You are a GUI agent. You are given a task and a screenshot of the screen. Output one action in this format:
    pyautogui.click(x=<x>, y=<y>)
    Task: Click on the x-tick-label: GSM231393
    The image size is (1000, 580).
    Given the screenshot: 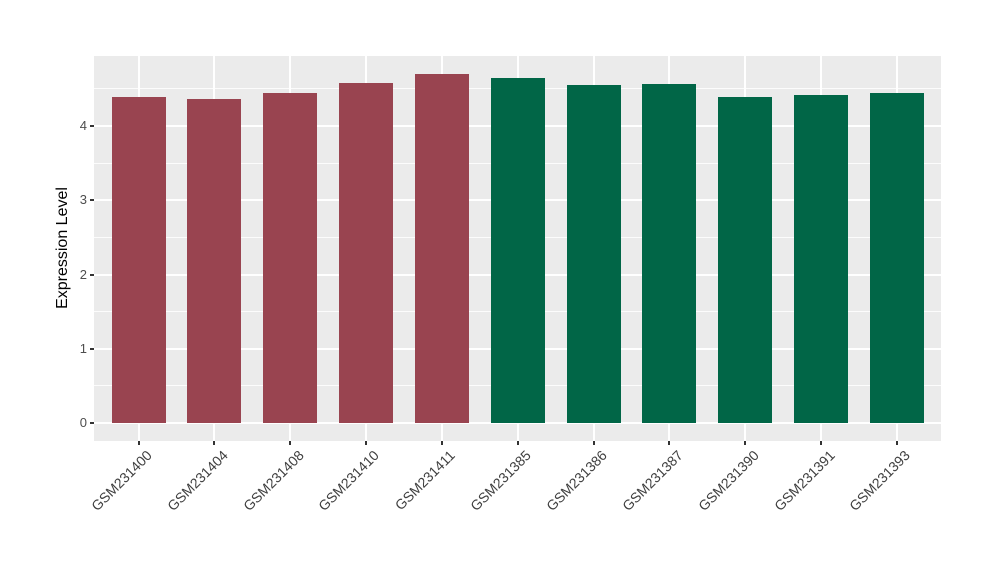 What is the action you would take?
    pyautogui.click(x=880, y=480)
    